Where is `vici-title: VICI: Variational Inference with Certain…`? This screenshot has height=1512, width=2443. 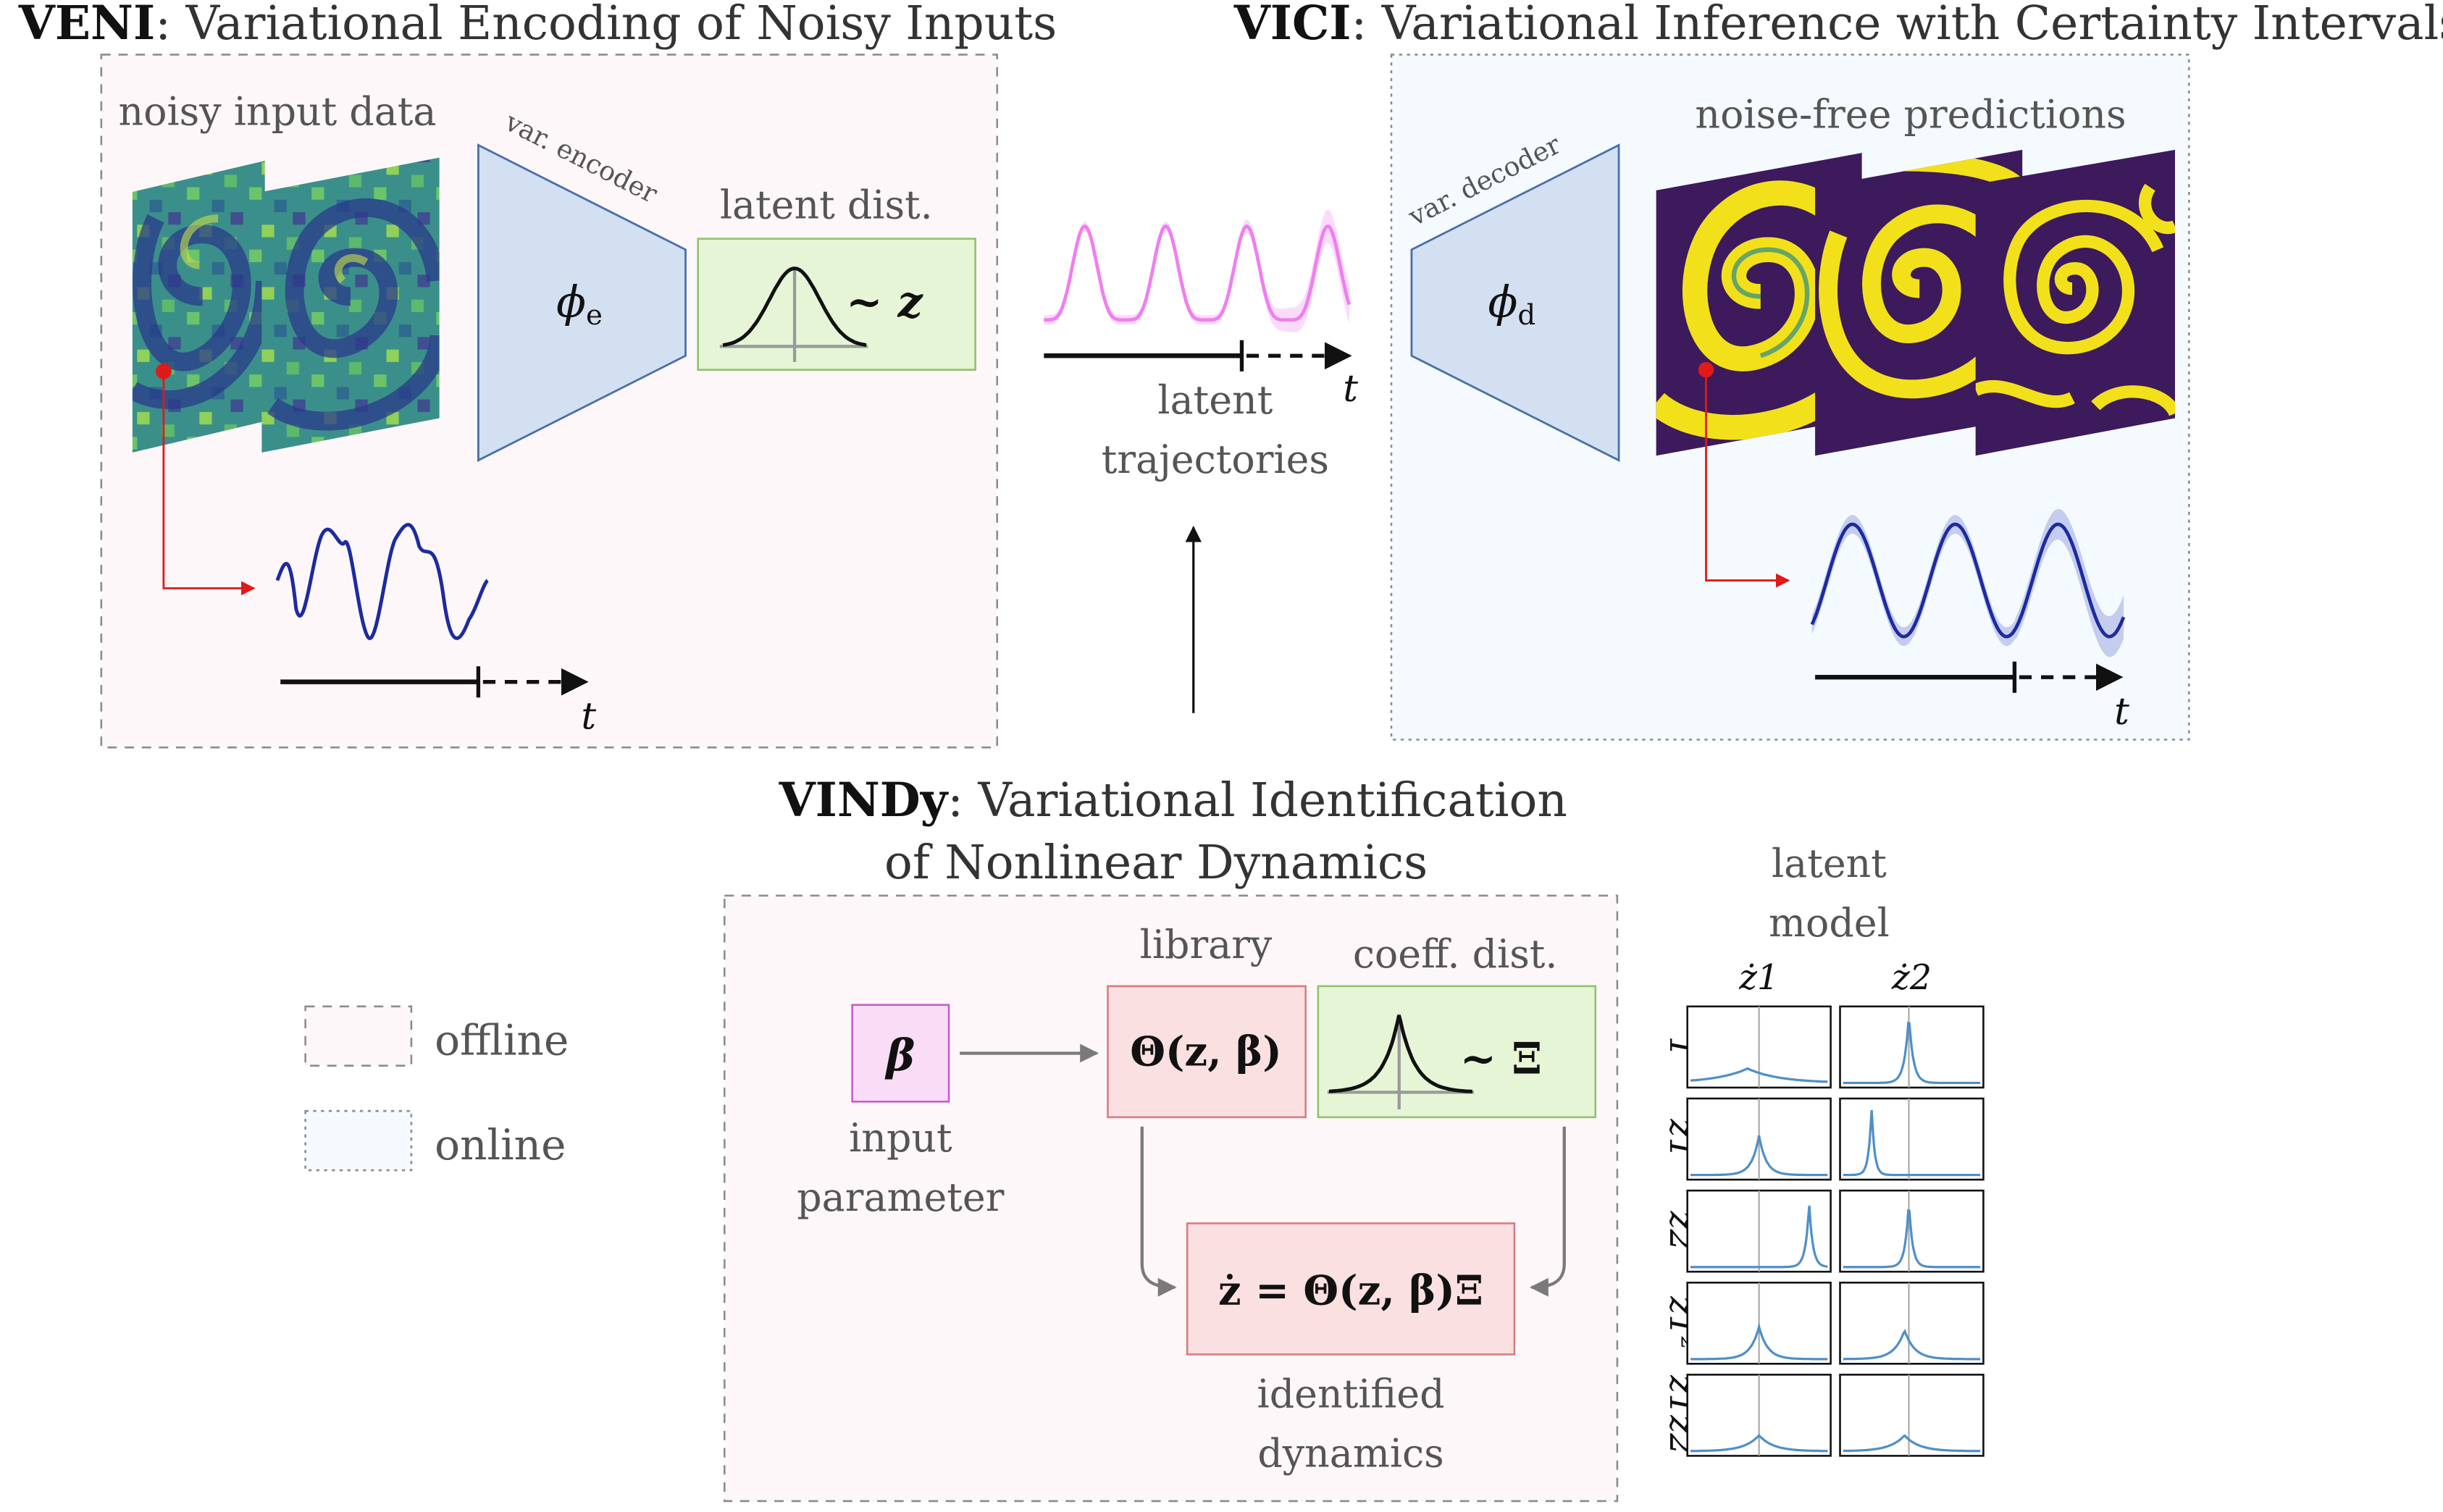
vici-title: VICI: Variational Inference with Certain… is located at coordinates (1838, 25).